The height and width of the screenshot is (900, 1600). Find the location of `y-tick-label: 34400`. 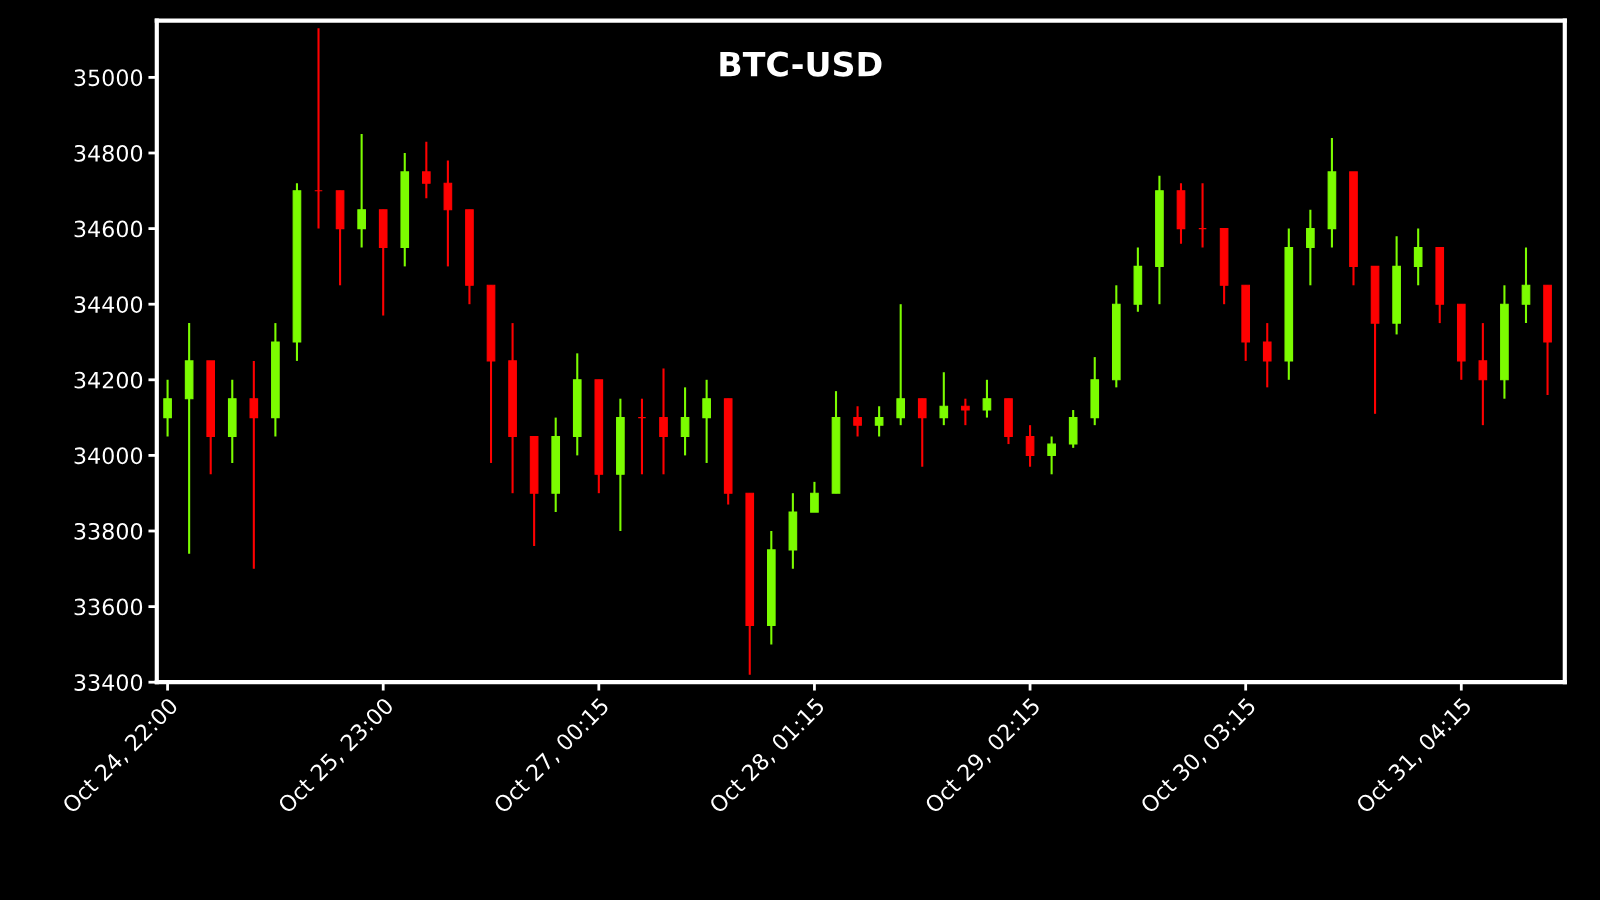

y-tick-label: 34400 is located at coordinates (108, 304).